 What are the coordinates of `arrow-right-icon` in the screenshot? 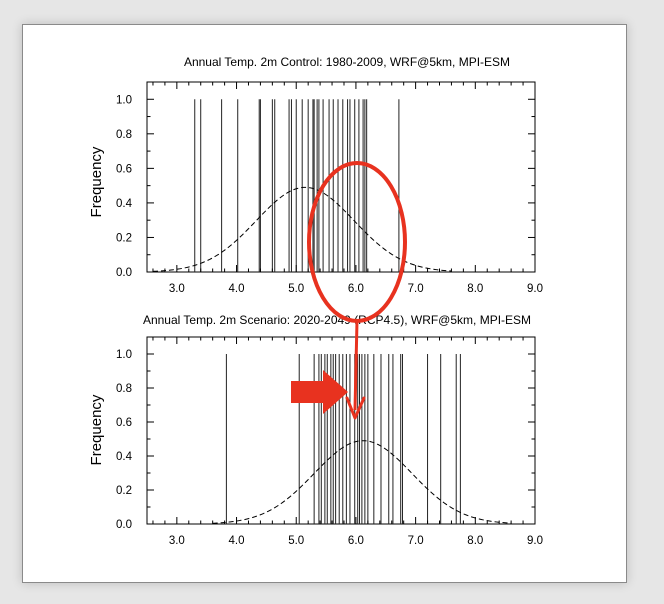 It's located at (319, 392).